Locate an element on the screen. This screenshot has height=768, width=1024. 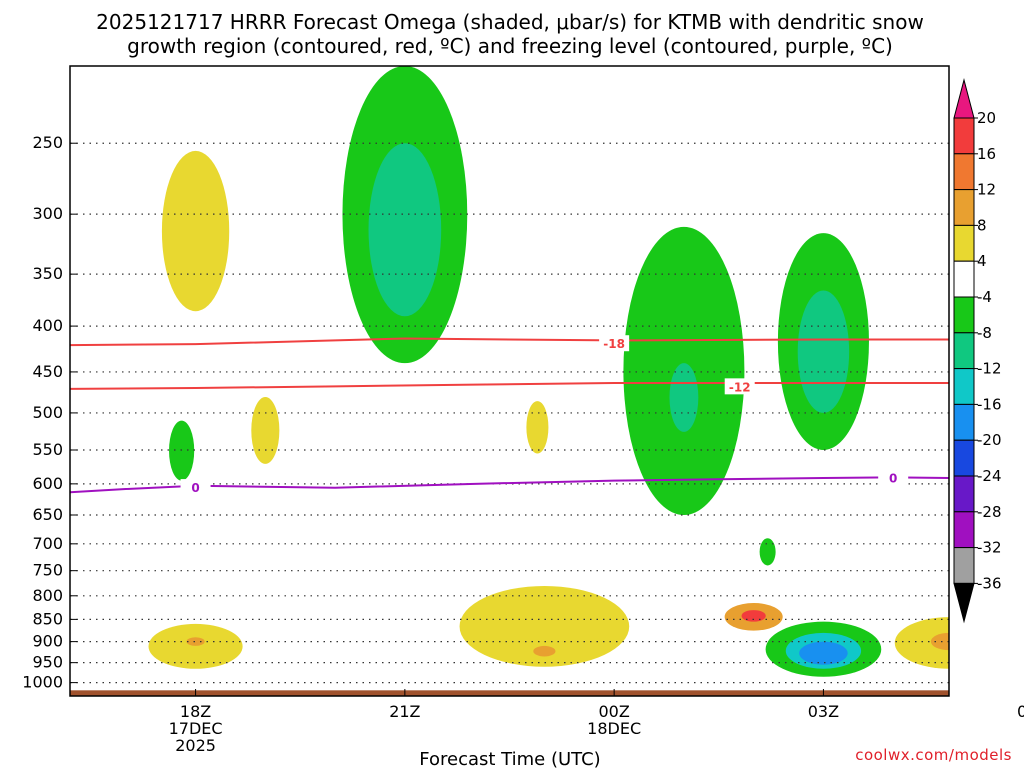
y-tick-label-600: 600 is located at coordinates (47, 483).